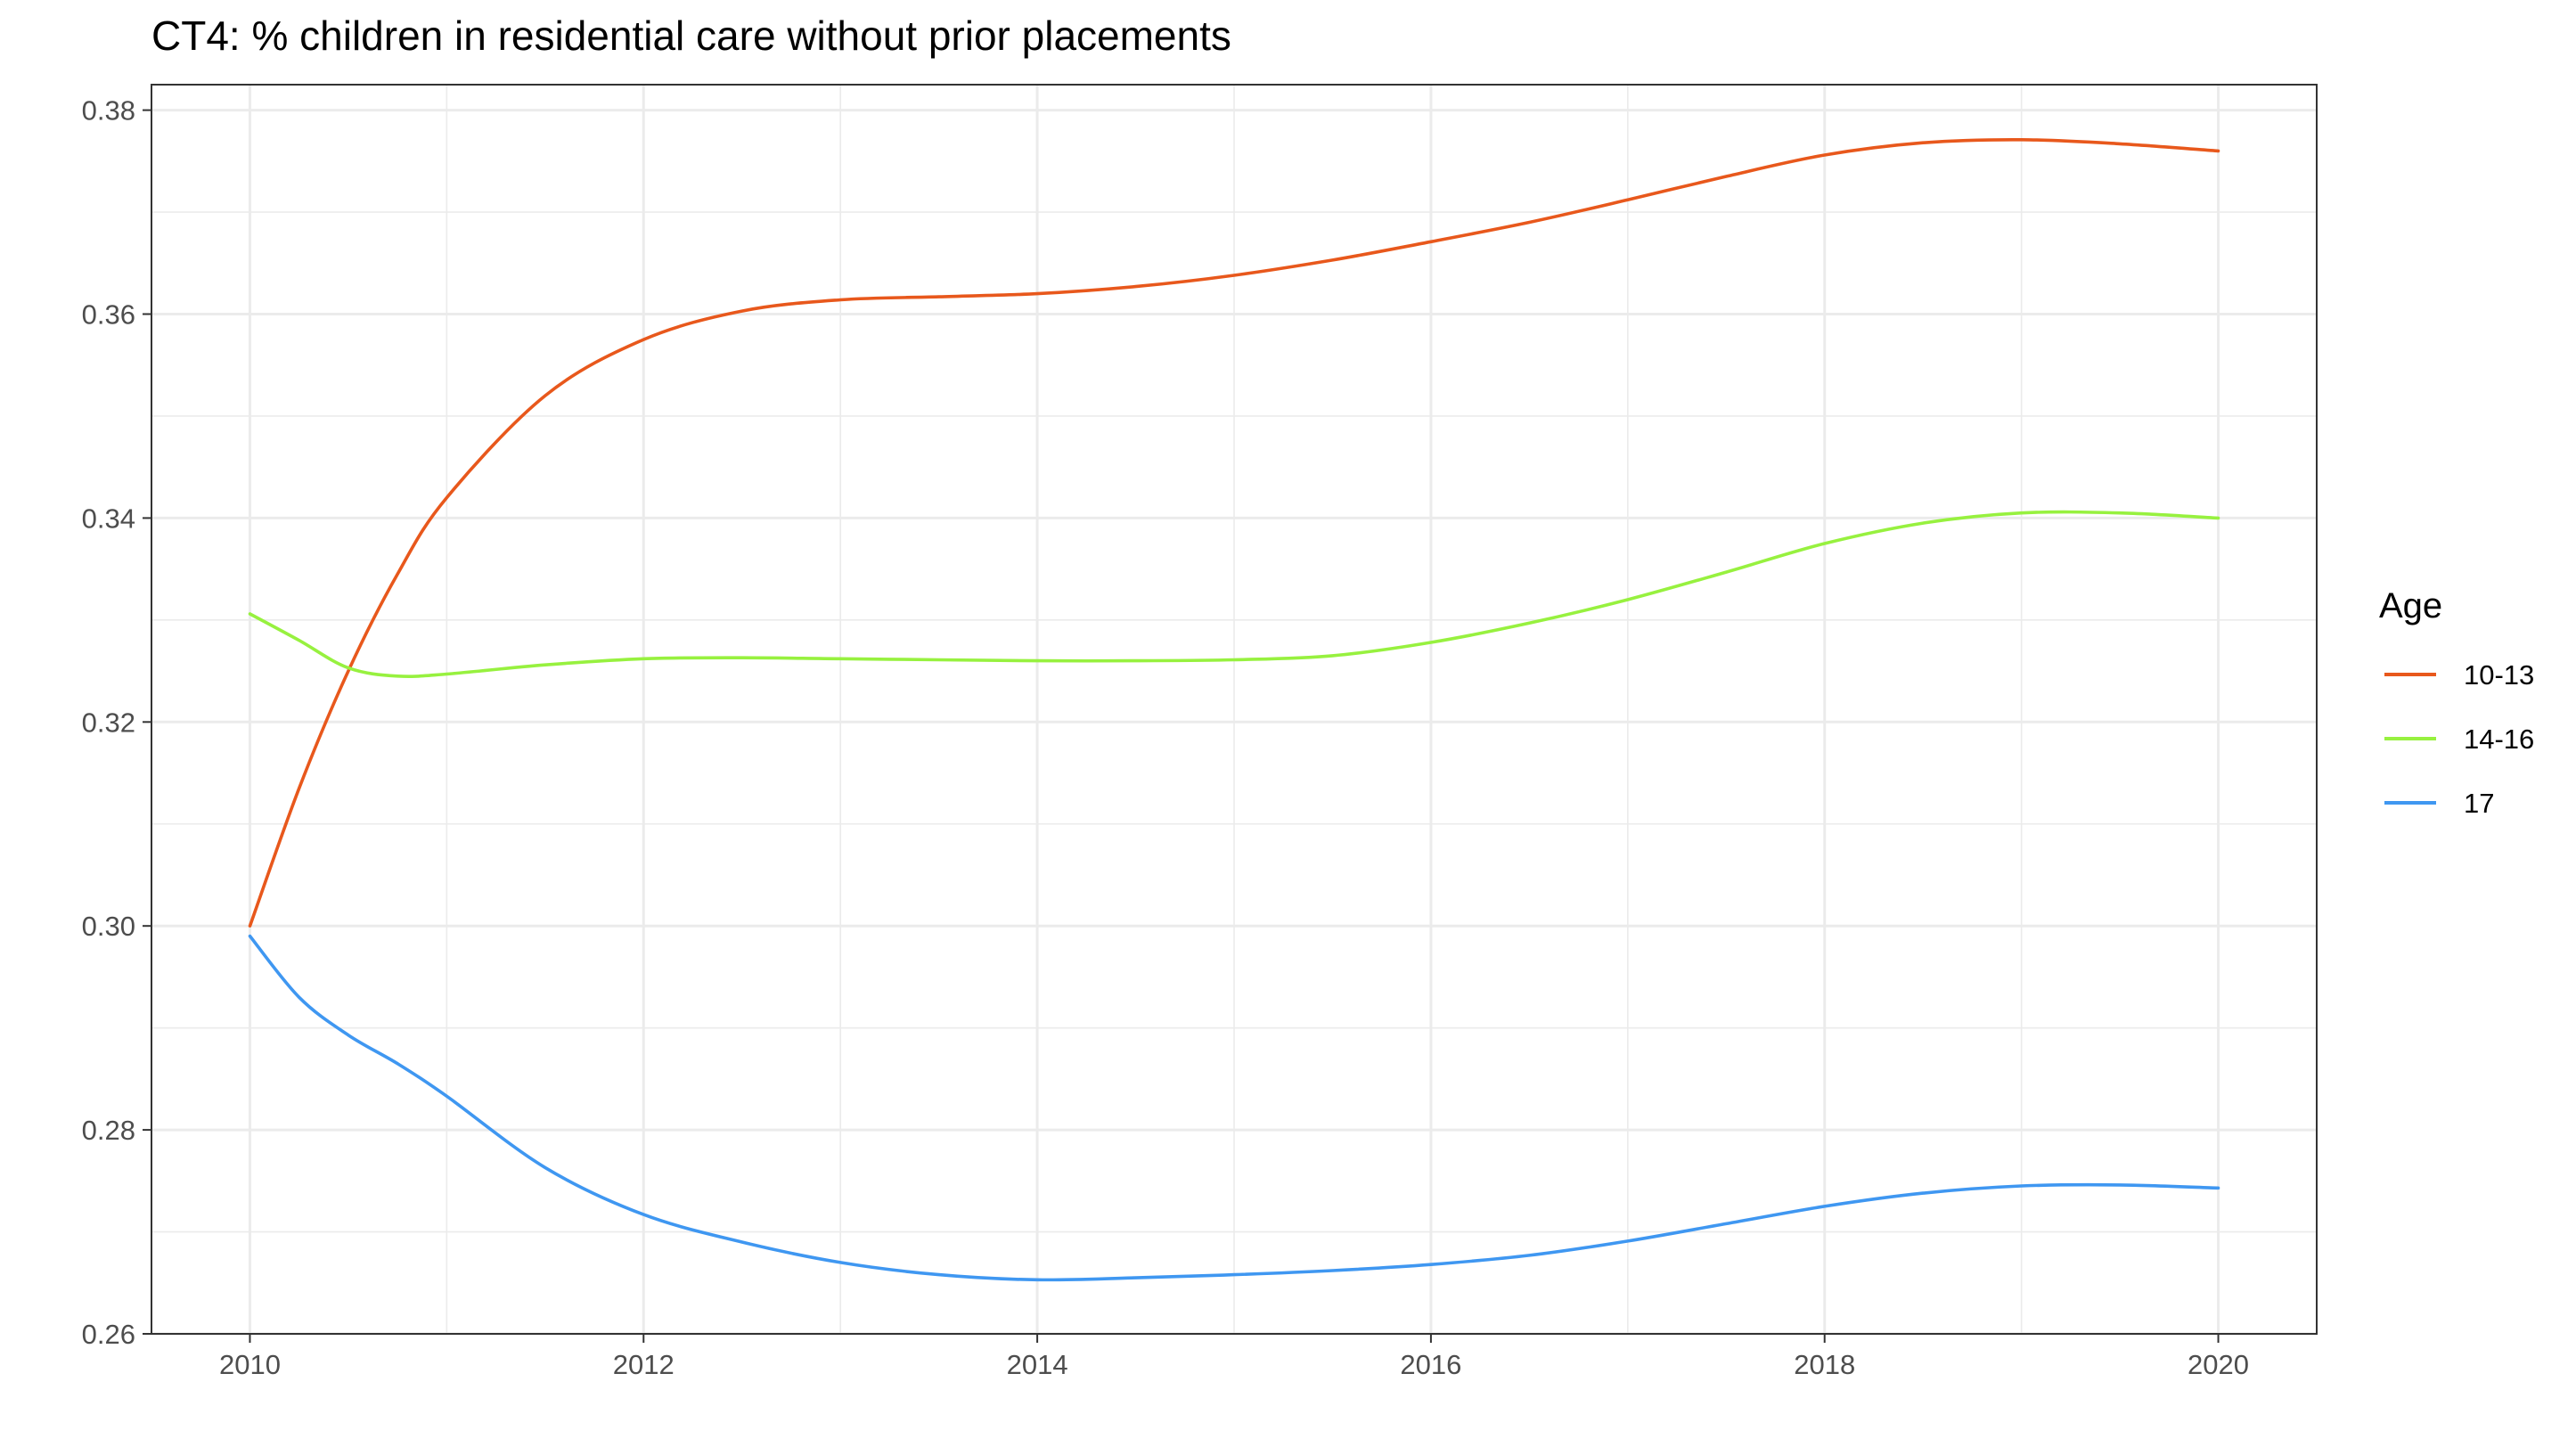 This screenshot has width=2576, height=1447. Describe the element at coordinates (1824, 1365) in the screenshot. I see `x-tick-label: 2018` at that location.